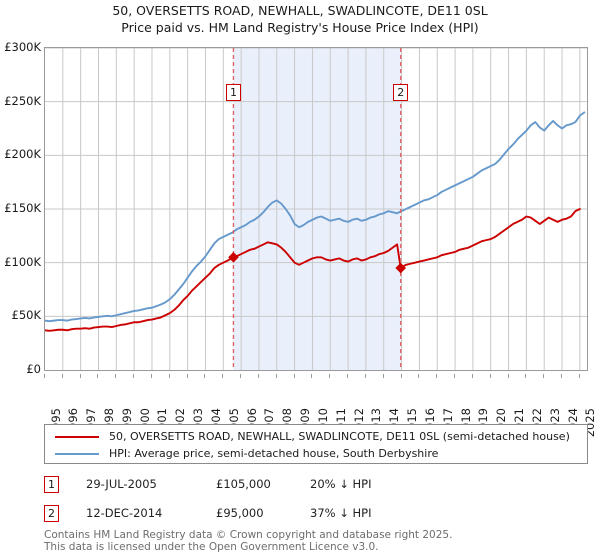  I want to click on legend-swatch-hpi, so click(77, 453).